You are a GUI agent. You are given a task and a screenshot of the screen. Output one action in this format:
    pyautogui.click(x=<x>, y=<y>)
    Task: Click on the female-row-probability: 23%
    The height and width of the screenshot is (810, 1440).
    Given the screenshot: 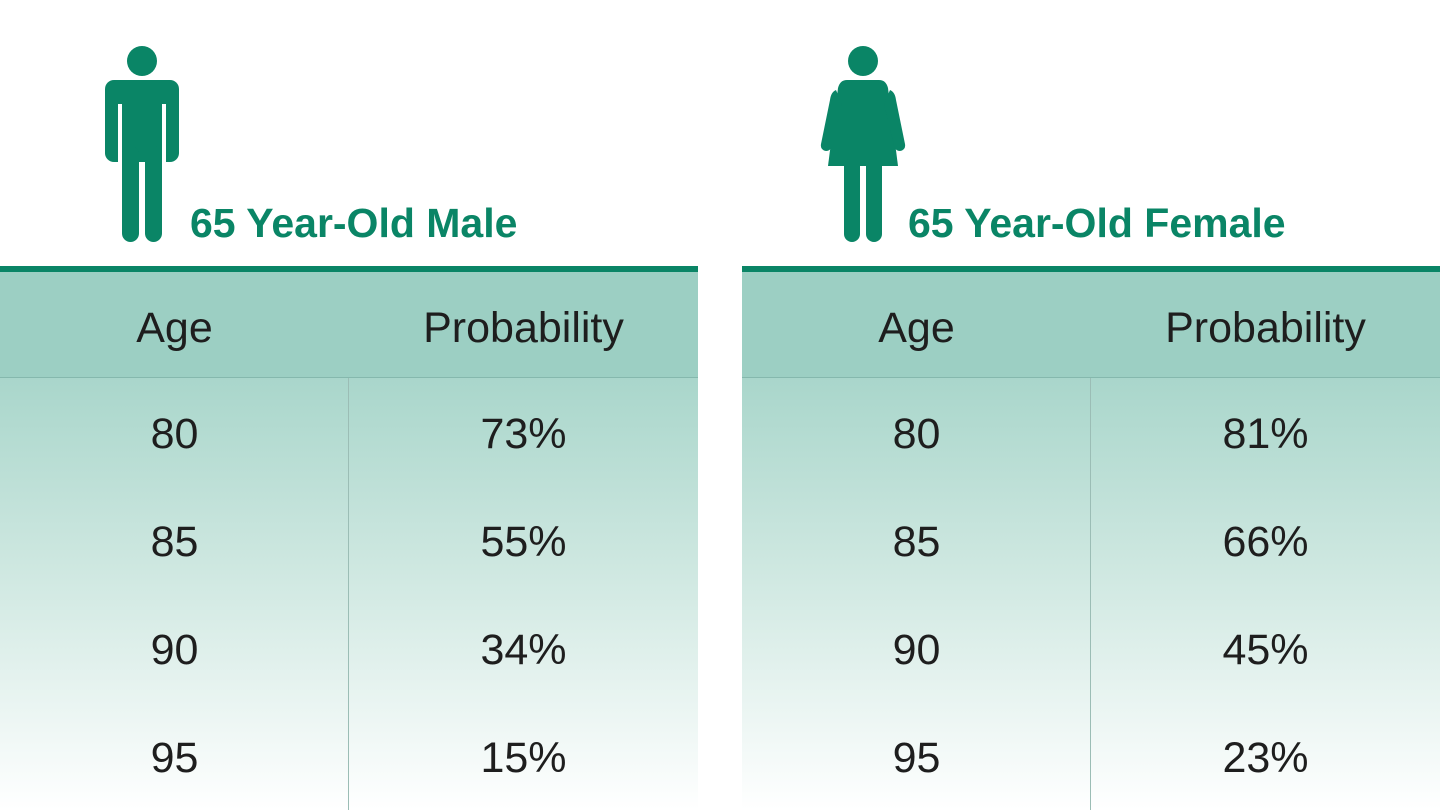 What is the action you would take?
    pyautogui.click(x=1265, y=758)
    